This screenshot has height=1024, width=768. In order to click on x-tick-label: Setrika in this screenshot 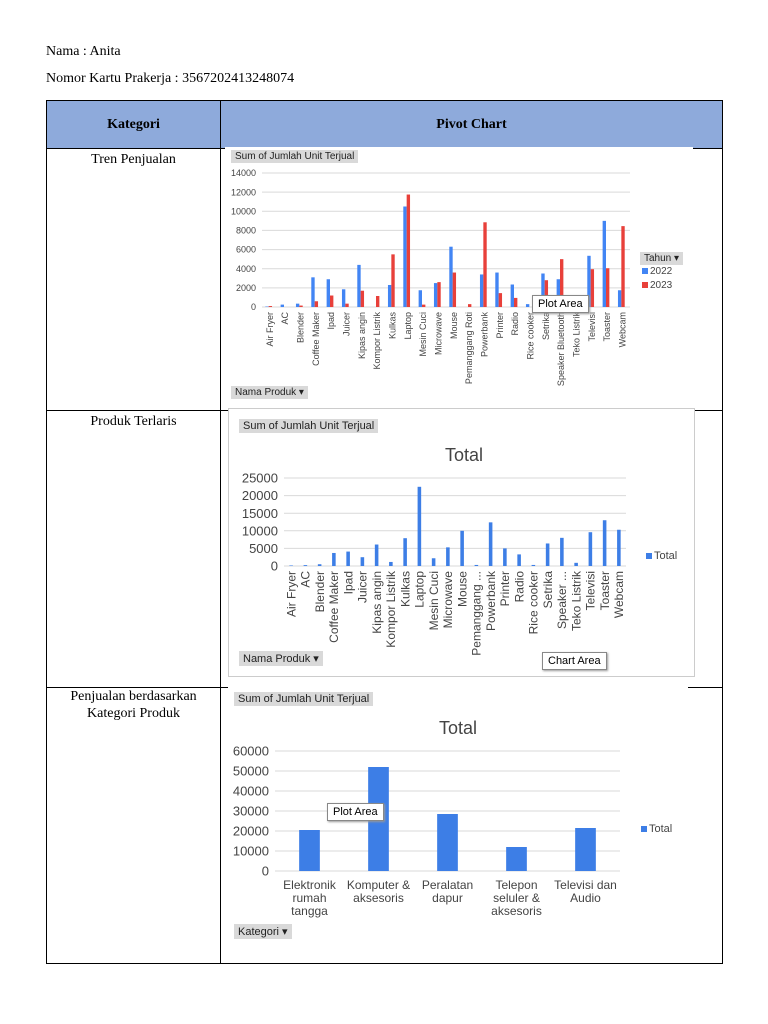, I will do `click(546, 326)`.